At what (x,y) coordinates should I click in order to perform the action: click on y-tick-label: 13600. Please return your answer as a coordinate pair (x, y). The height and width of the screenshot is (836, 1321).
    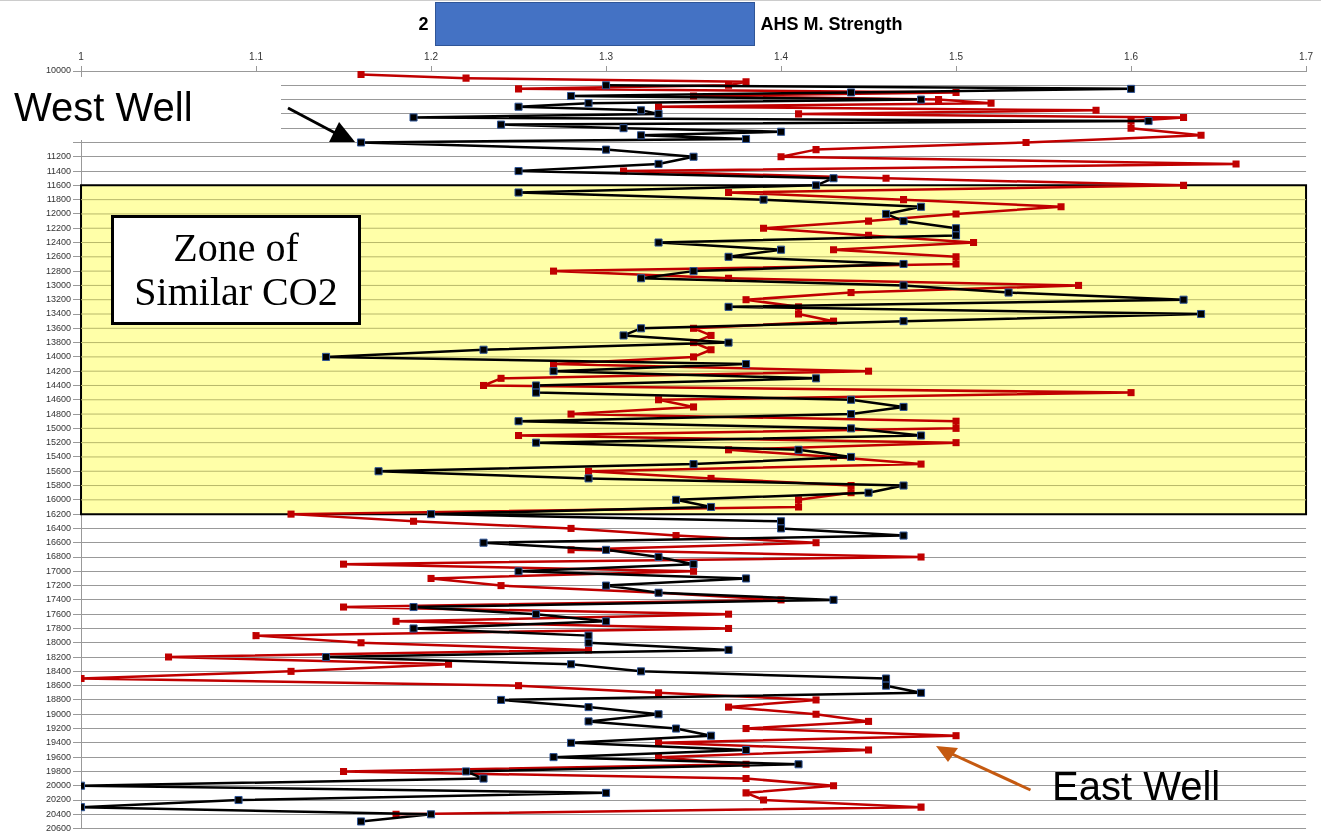
    Looking at the image, I should click on (59, 327).